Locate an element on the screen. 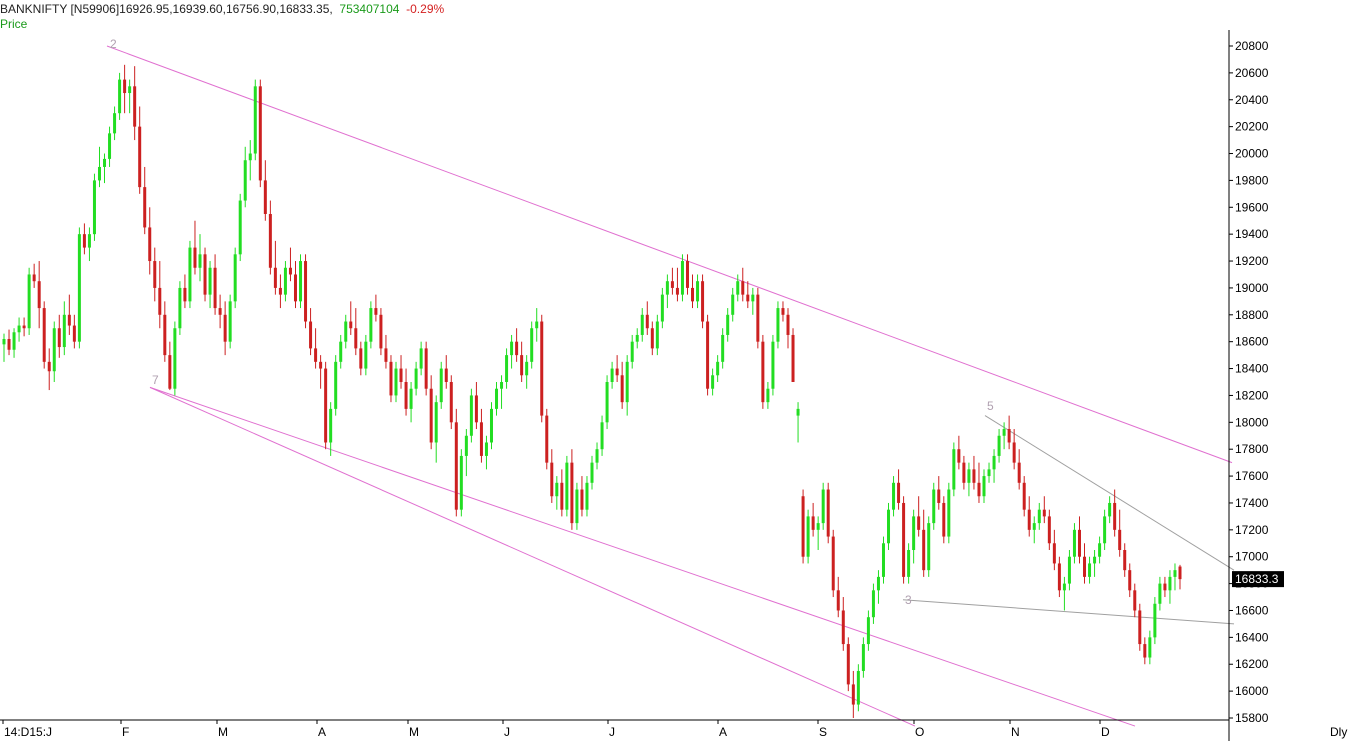 Image resolution: width=1352 pixels, height=741 pixels. price-tick-label: 19200 is located at coordinates (1252, 261).